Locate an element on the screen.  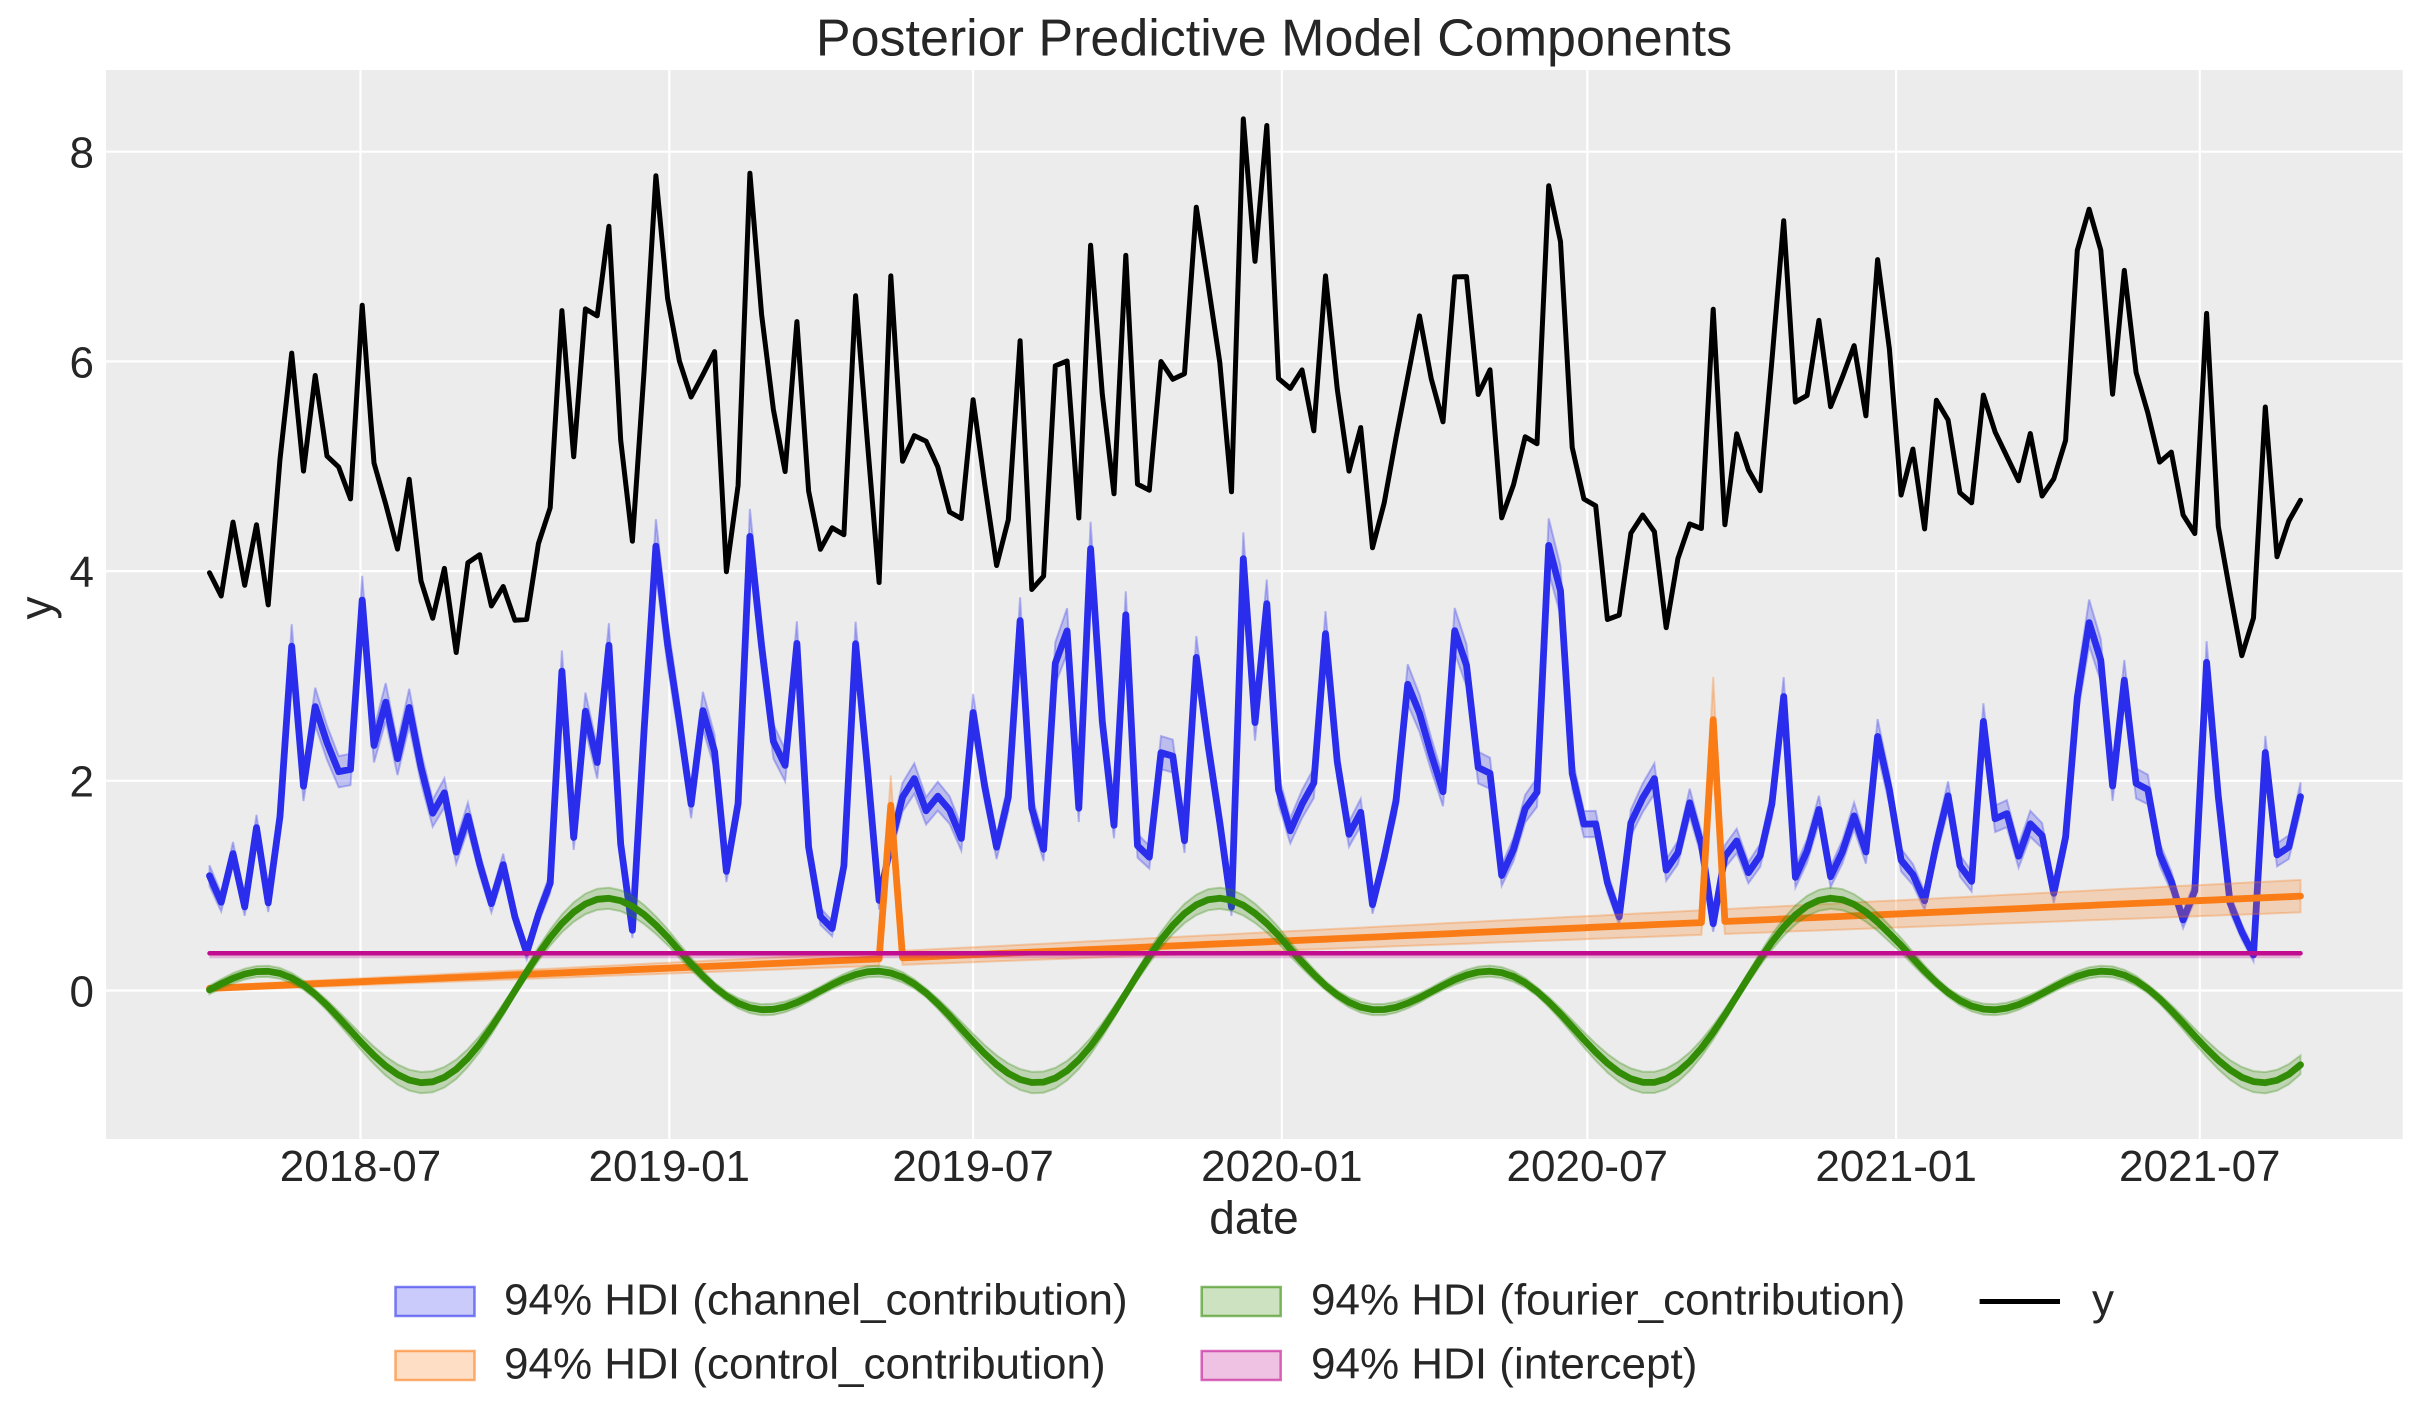
svg-text:Posterior Predictive Model Com: Posterior Predictive Model Components is located at coordinates (1274, 39).